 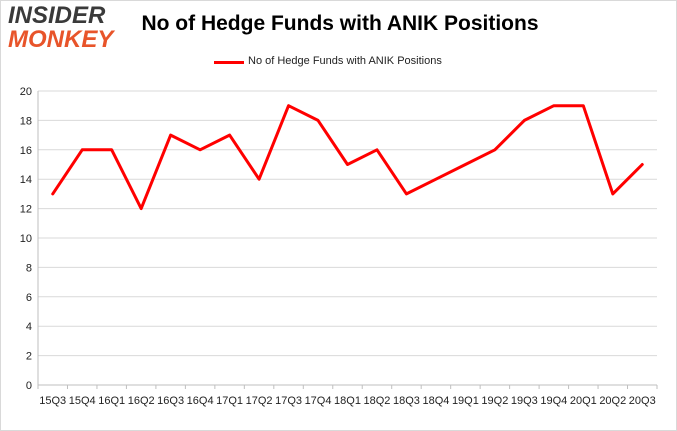 I want to click on x-tick-label: 19Q4, so click(x=553, y=401).